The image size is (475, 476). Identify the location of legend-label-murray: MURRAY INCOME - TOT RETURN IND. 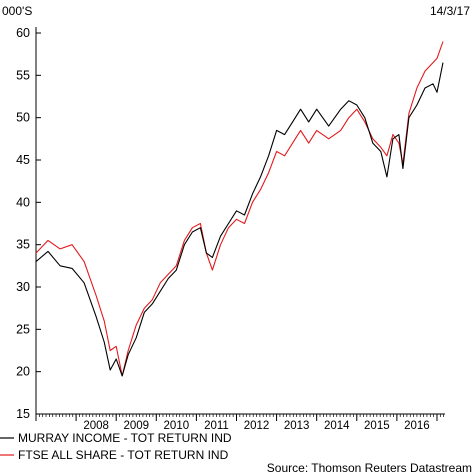
(125, 438).